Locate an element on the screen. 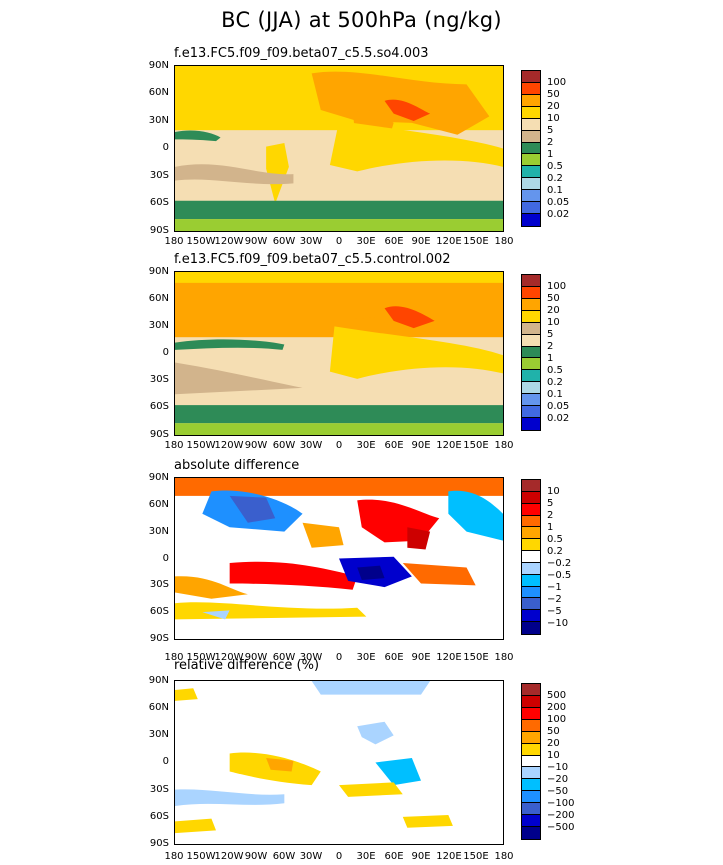 The image size is (723, 865). panel-4-map-field is located at coordinates (339, 762).